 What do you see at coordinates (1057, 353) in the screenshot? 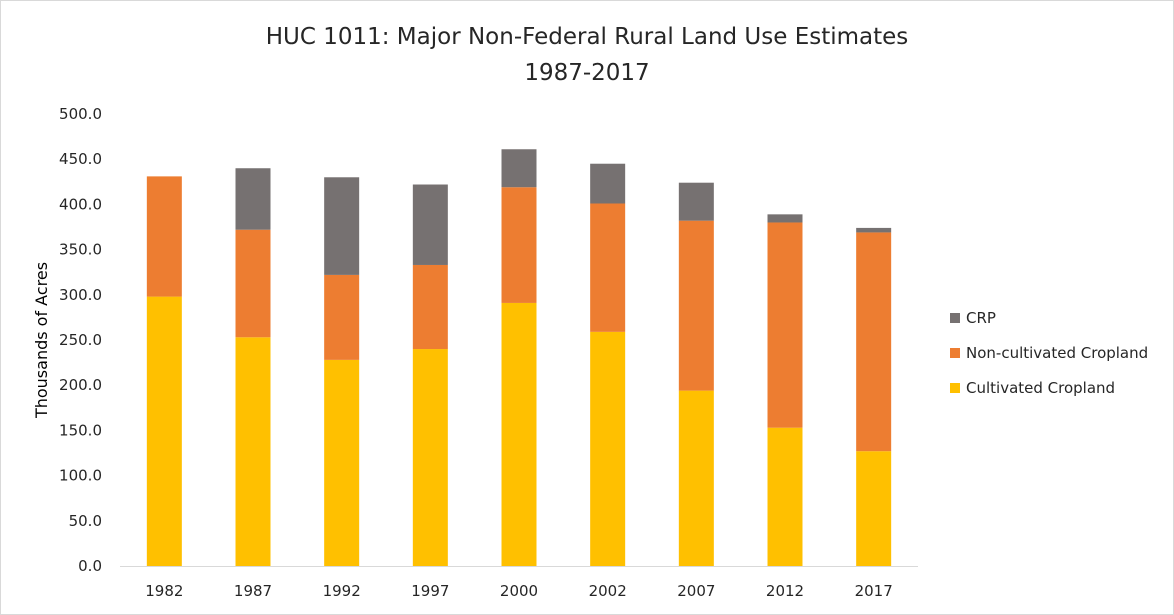
I see `legend-label: Non-cultivated Cropland` at bounding box center [1057, 353].